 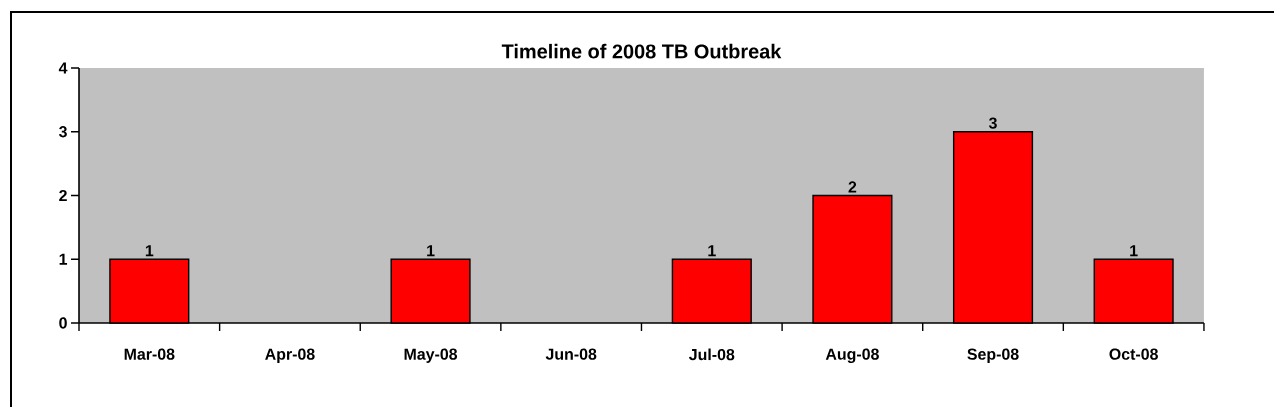 What do you see at coordinates (290, 355) in the screenshot?
I see `x-tick-label: Apr-08` at bounding box center [290, 355].